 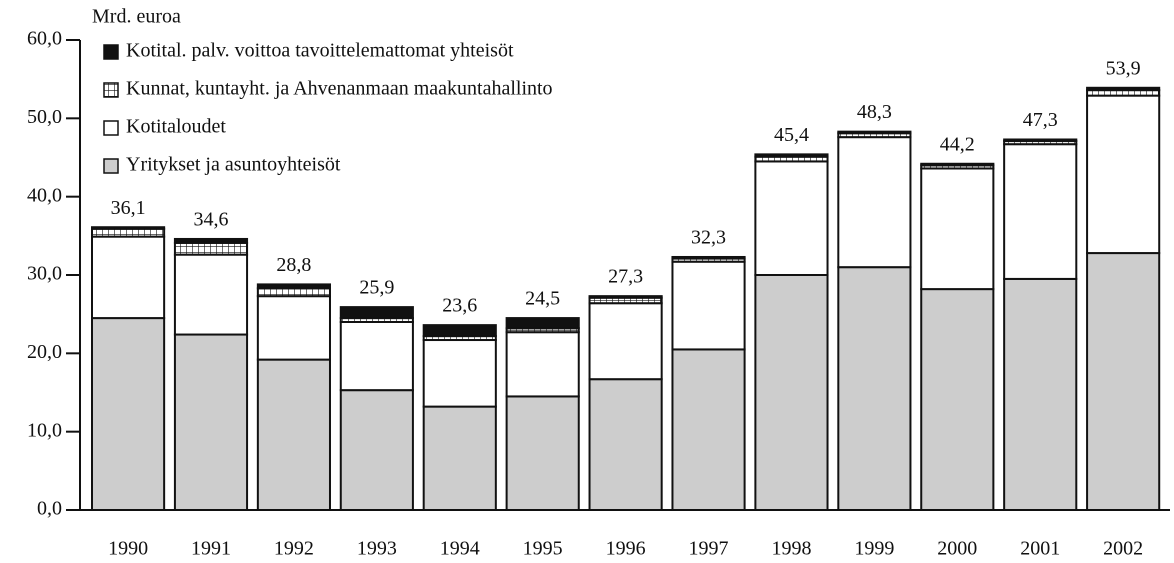 I want to click on y-tick-label: 30,0, so click(x=44, y=274).